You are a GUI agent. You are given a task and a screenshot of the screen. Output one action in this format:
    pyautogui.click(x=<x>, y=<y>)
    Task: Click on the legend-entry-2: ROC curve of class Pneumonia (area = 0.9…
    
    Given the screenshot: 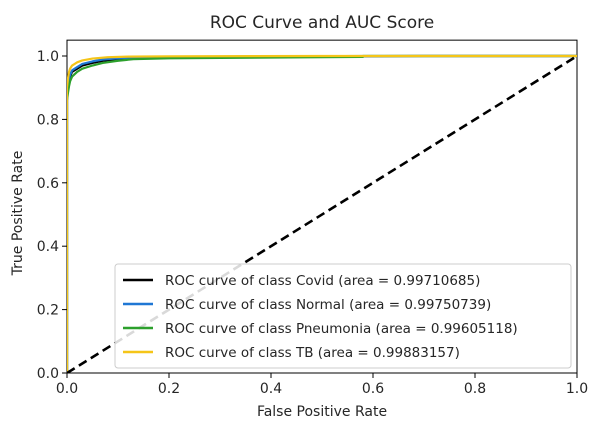 What is the action you would take?
    pyautogui.click(x=341, y=329)
    